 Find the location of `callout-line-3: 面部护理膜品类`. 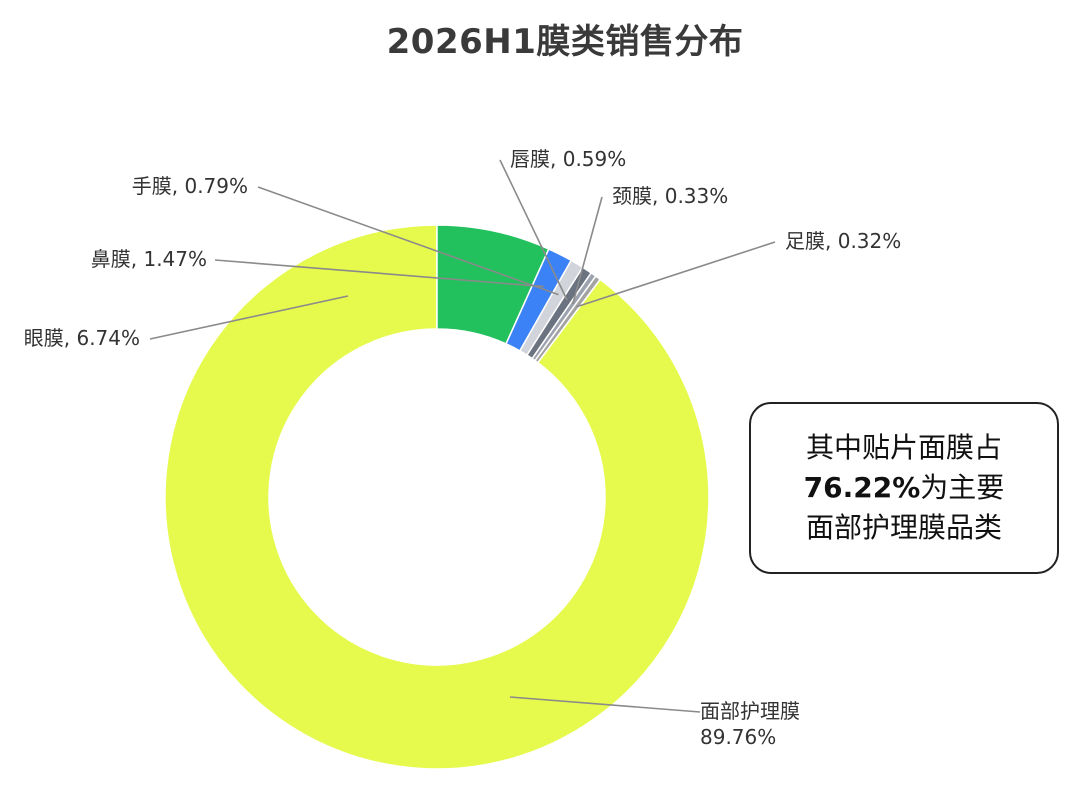

callout-line-3: 面部护理膜品类 is located at coordinates (903, 527).